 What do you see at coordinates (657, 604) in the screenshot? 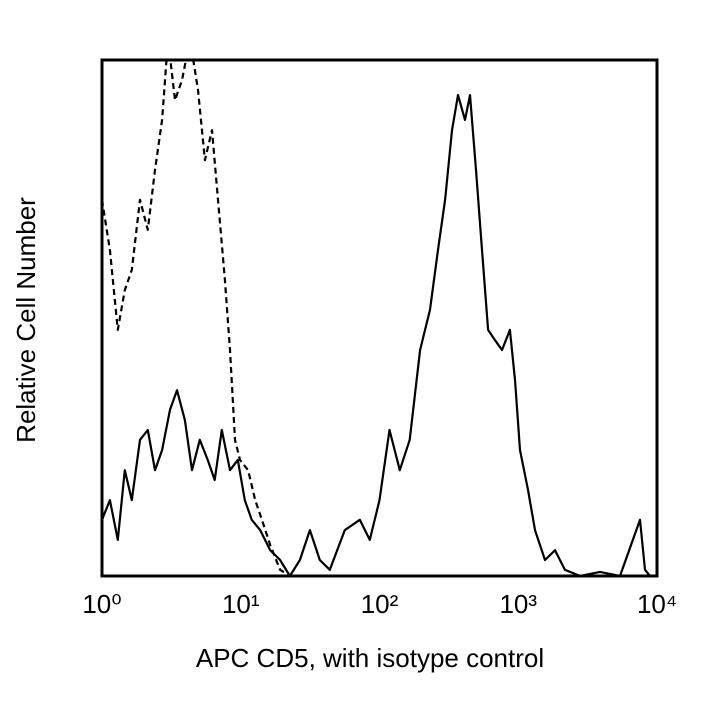
I see `x-tick-label: 10⁴` at bounding box center [657, 604].